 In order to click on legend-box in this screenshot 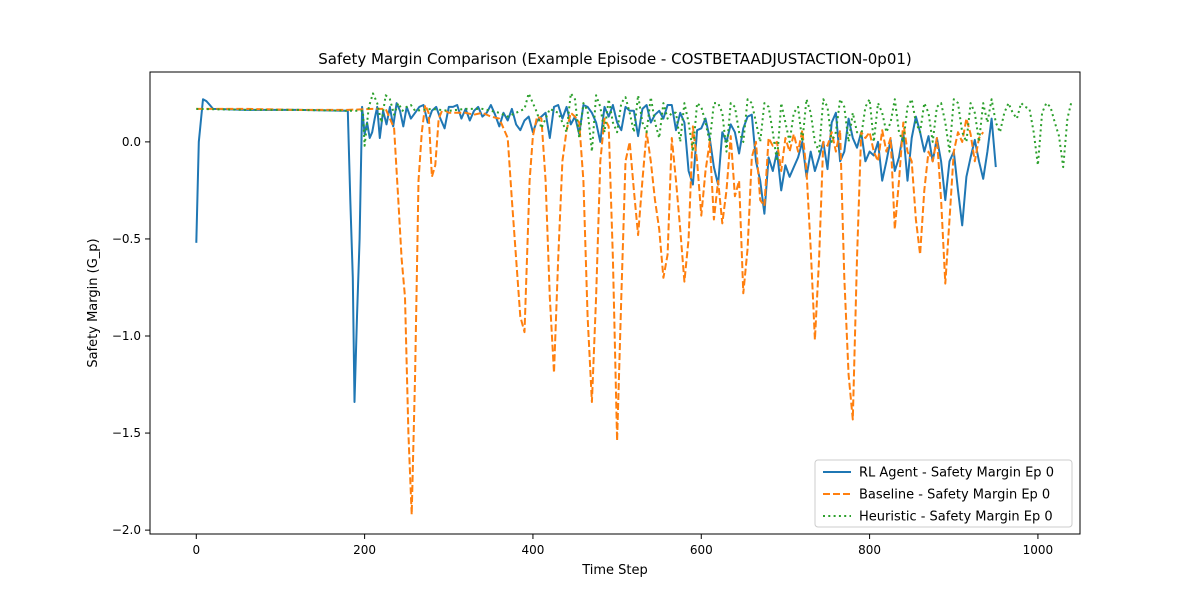, I will do `click(943, 493)`.